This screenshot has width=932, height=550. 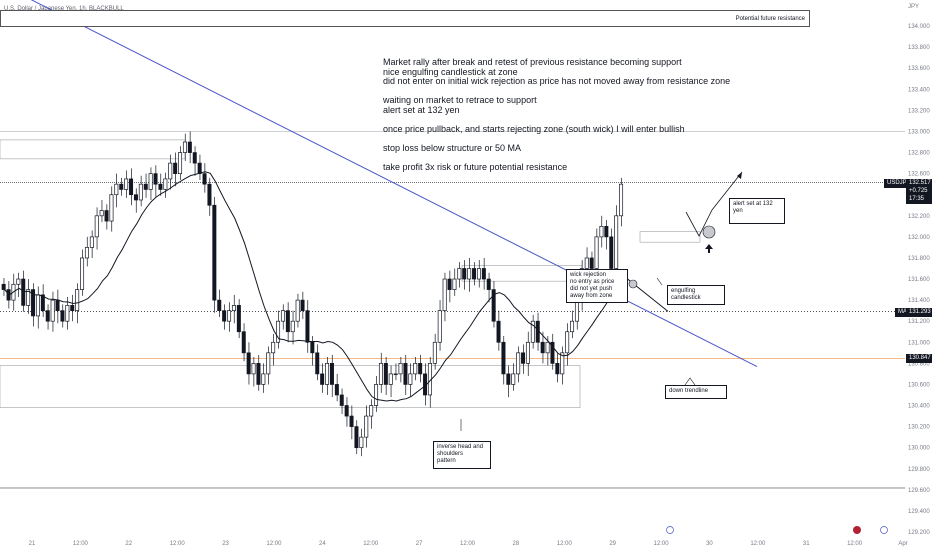 I want to click on price-tick-label: 133.000, so click(x=919, y=132).